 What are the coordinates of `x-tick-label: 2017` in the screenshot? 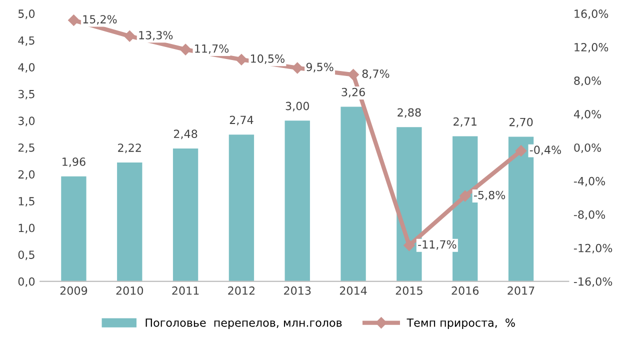 It's located at (521, 290).